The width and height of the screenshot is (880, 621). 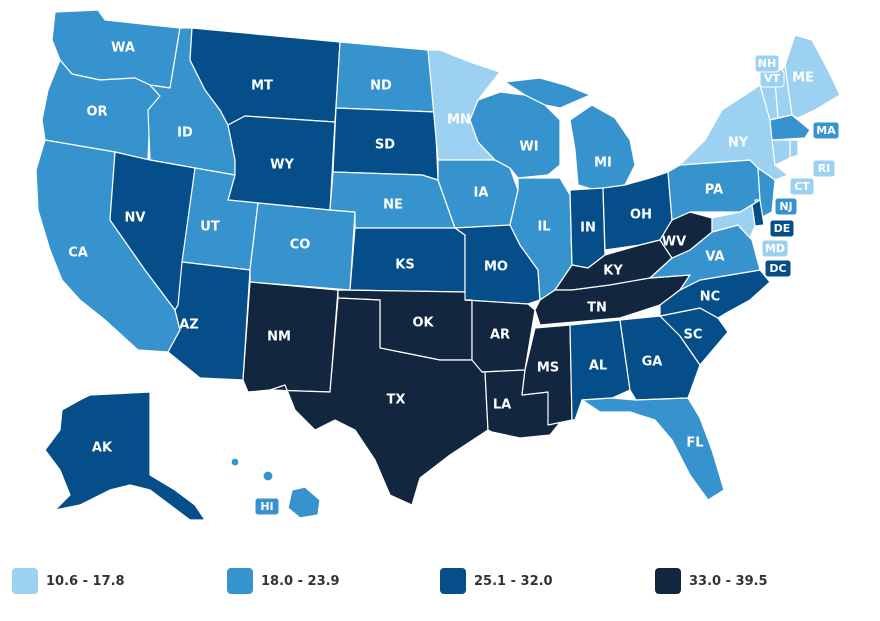 I want to click on label-or: OR, so click(x=96, y=112).